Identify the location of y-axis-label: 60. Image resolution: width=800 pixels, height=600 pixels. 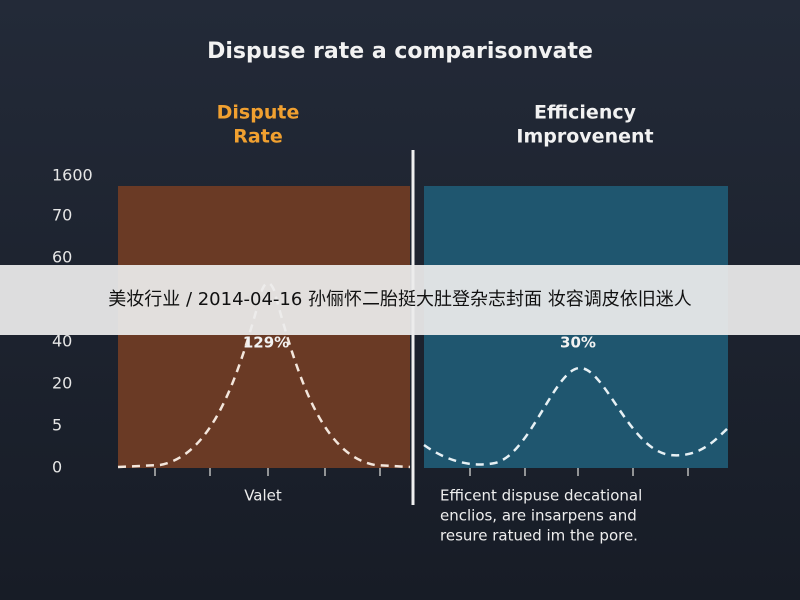
(62, 257).